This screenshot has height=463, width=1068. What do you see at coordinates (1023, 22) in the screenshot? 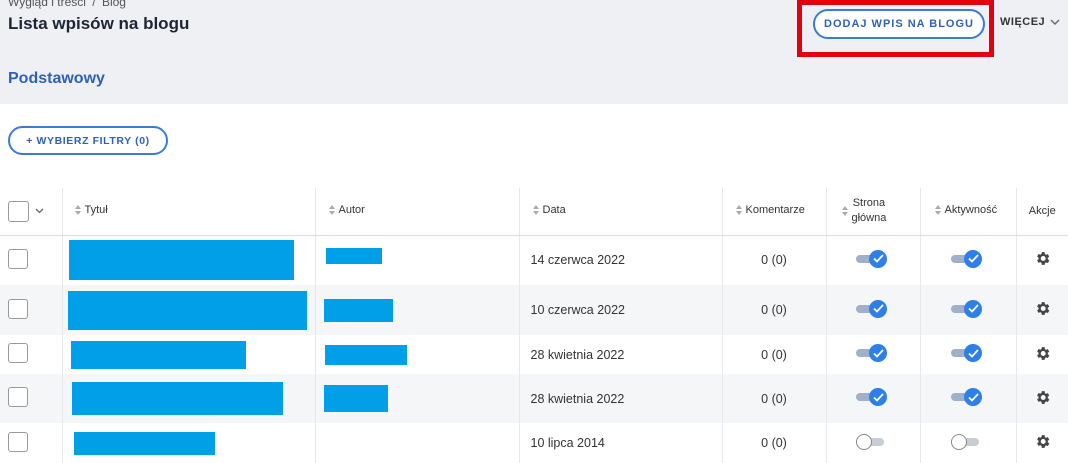
I see `more-label: WIĘCEJ` at bounding box center [1023, 22].